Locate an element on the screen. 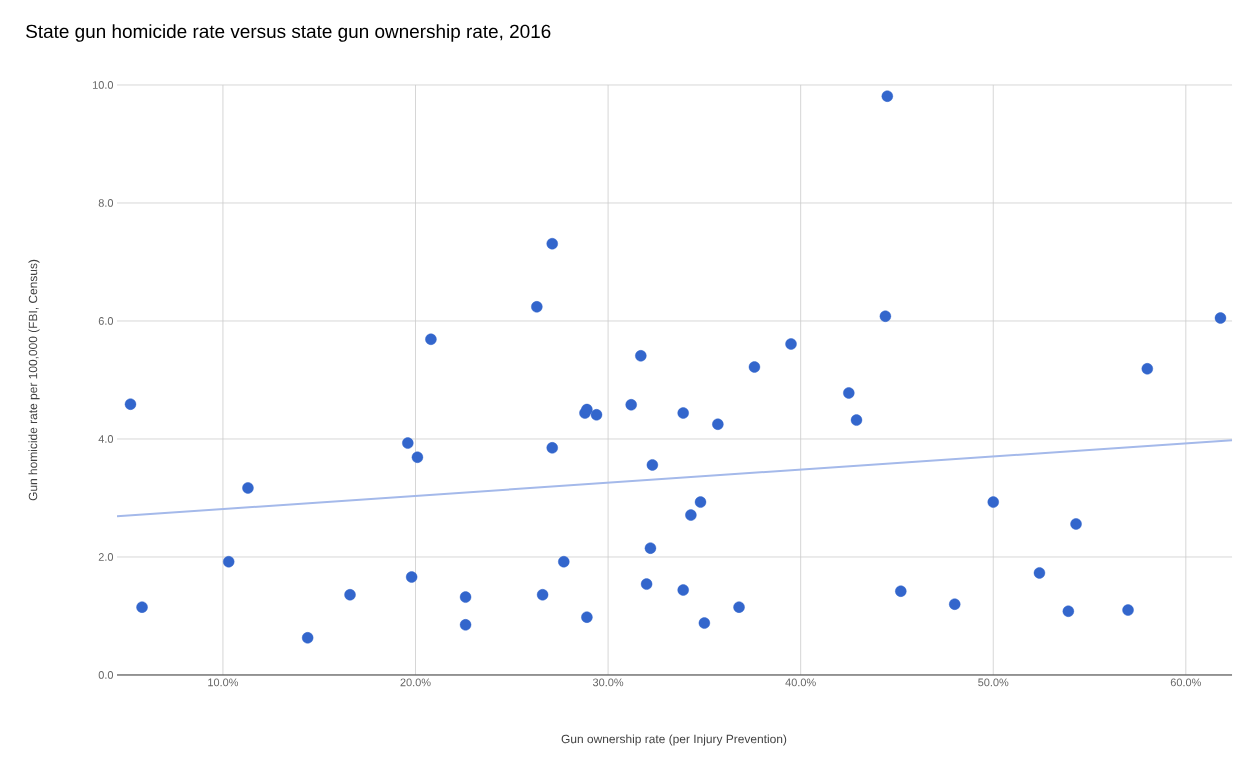 The width and height of the screenshot is (1242, 771). x-tick-label: 50.0% is located at coordinates (993, 682).